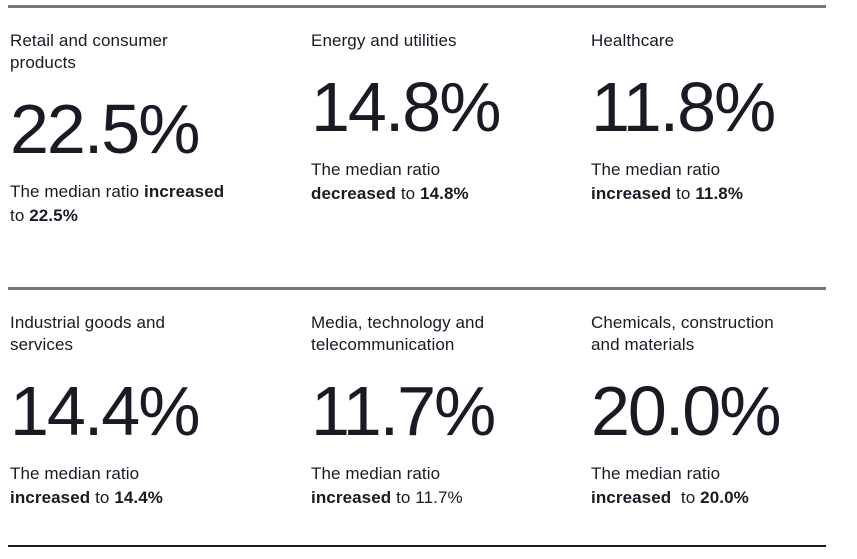 The width and height of the screenshot is (857, 559). What do you see at coordinates (633, 40) in the screenshot?
I see `card-title: Healthcare` at bounding box center [633, 40].